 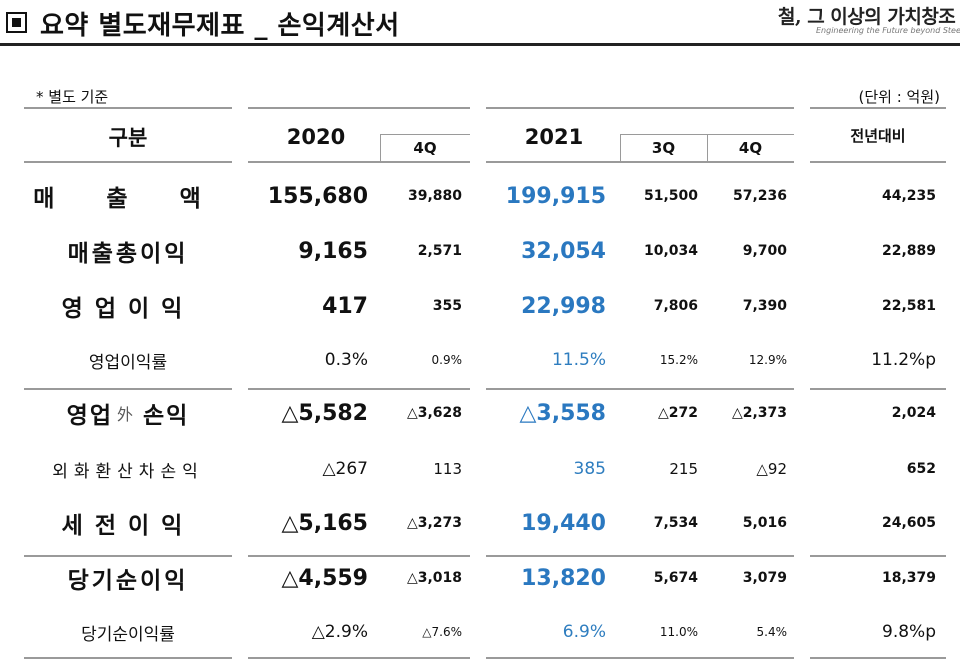 I want to click on cell-2021-q3: △272, so click(x=678, y=413).